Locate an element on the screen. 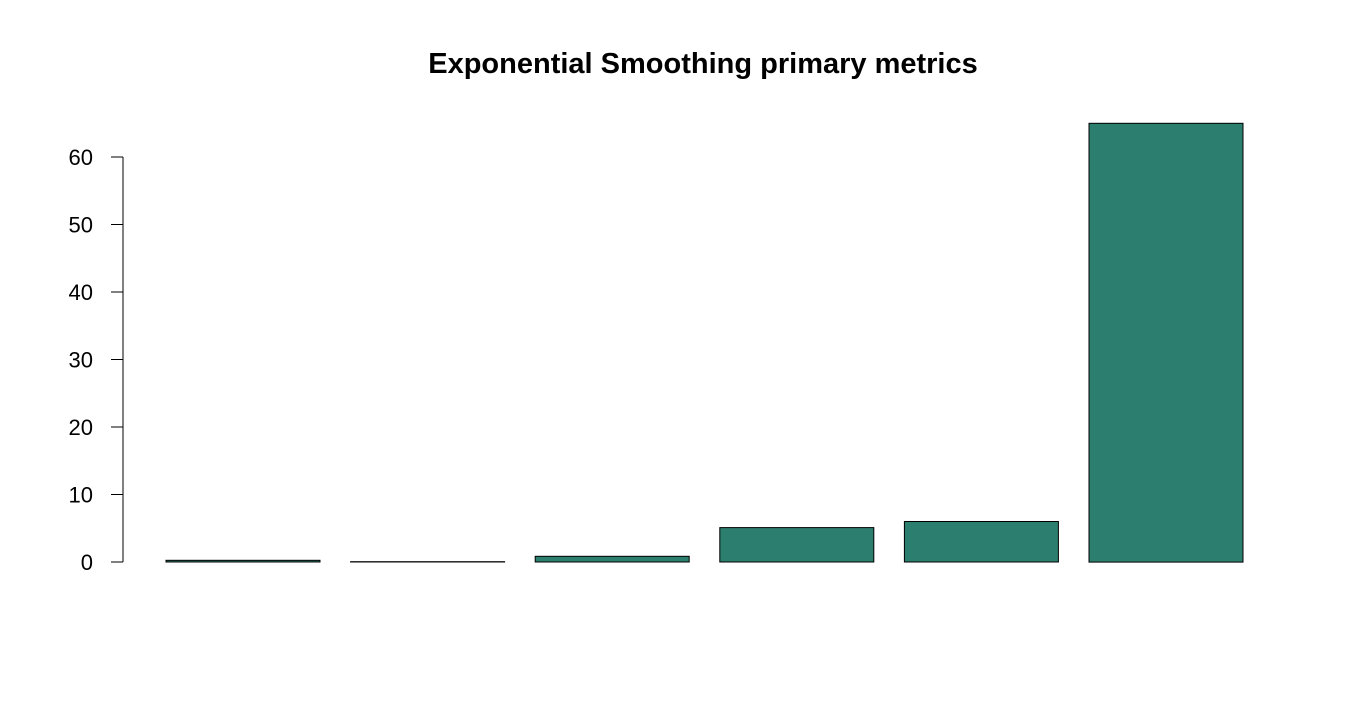 The width and height of the screenshot is (1350, 720). y-tick-label: 40 is located at coordinates (81, 292).